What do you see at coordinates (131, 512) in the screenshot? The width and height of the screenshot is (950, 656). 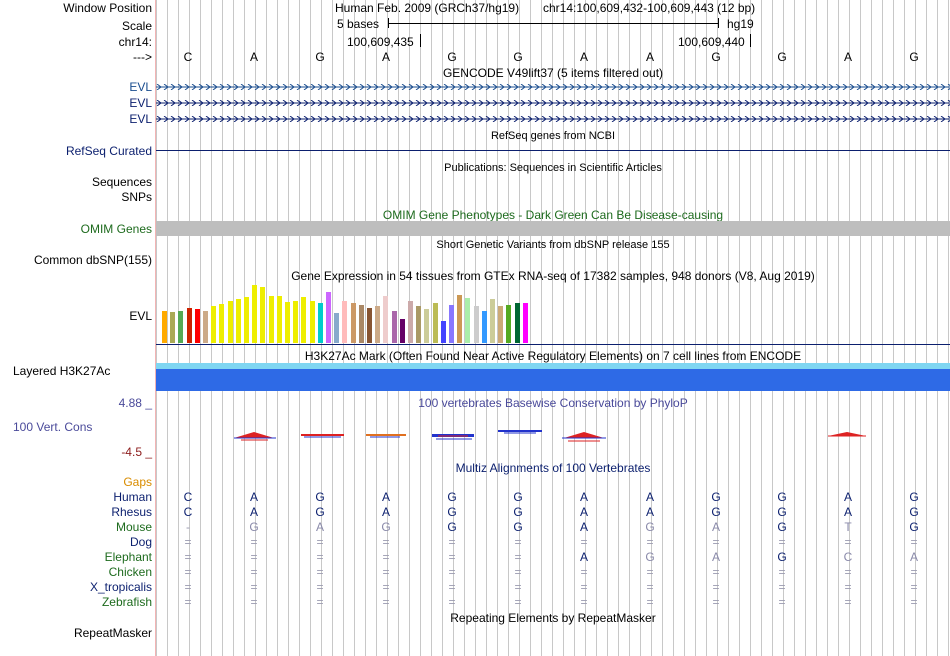 I see `species-label-rhesus: Rhesus` at bounding box center [131, 512].